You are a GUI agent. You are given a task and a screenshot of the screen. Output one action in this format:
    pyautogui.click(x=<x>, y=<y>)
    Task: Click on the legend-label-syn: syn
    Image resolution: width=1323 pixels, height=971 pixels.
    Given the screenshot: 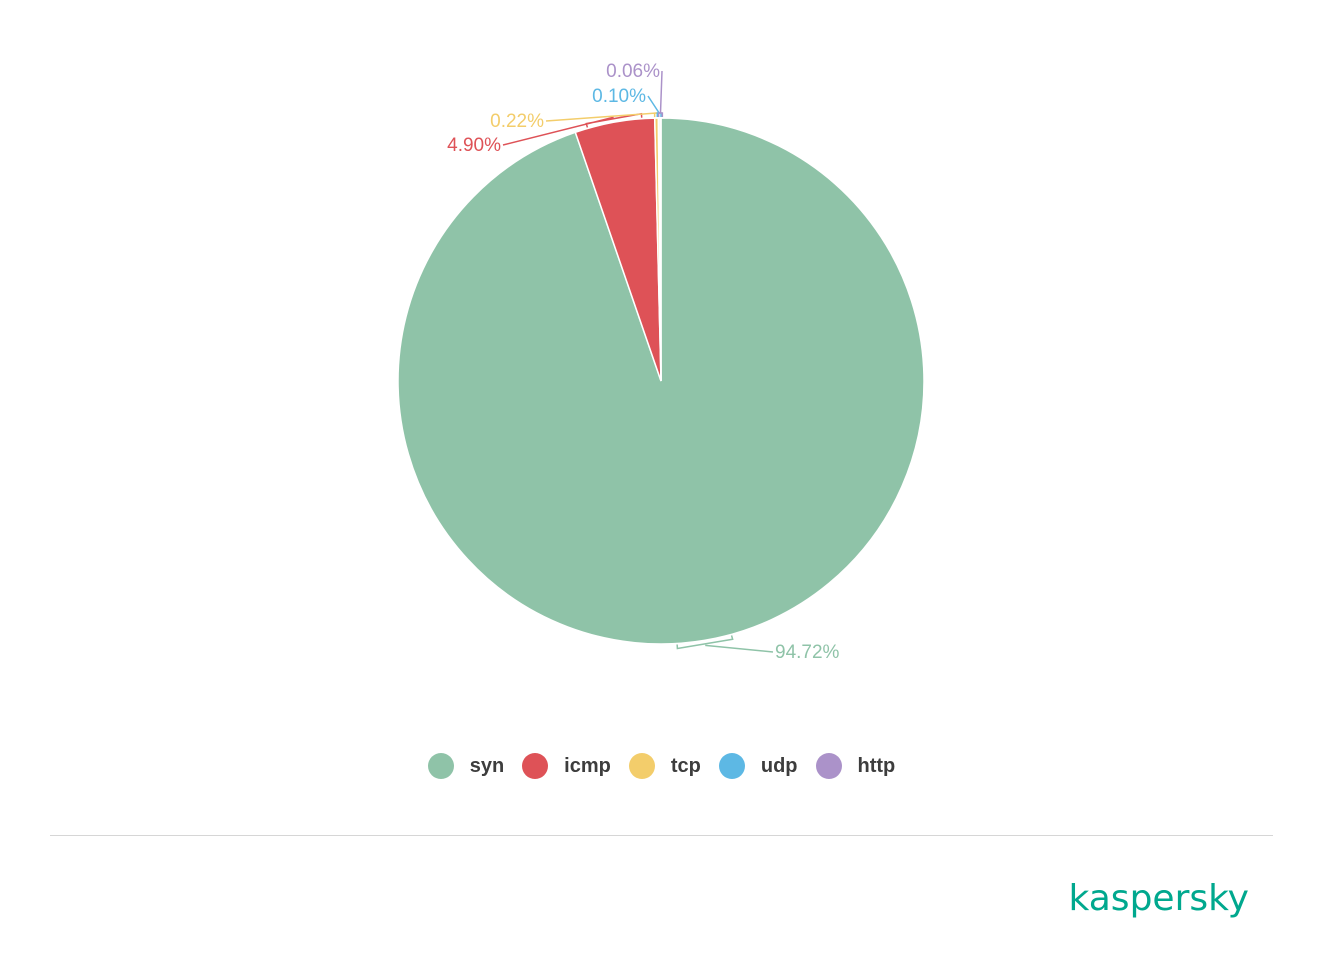 What is the action you would take?
    pyautogui.click(x=487, y=765)
    